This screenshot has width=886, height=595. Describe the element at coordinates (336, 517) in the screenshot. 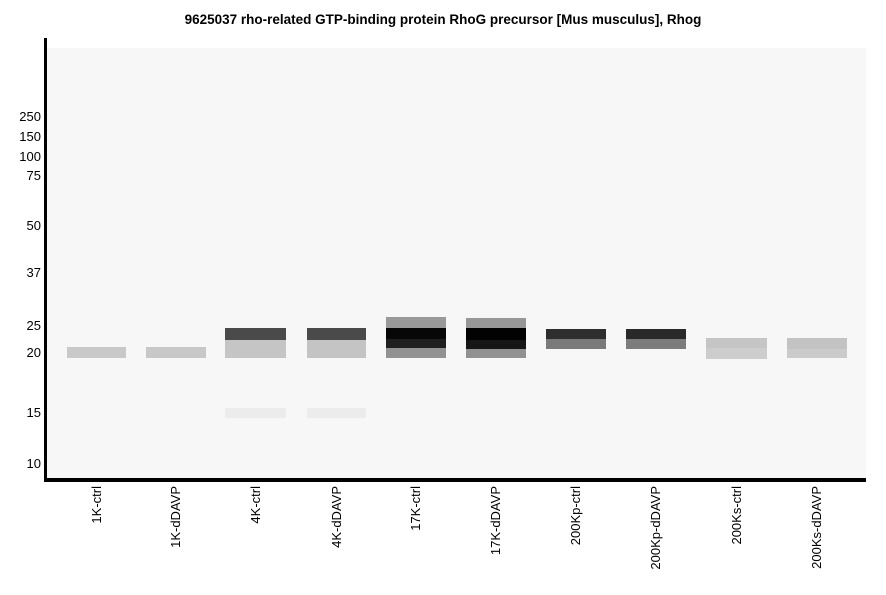

I see `x-axis-lane-label: 4K-dDAVP` at that location.